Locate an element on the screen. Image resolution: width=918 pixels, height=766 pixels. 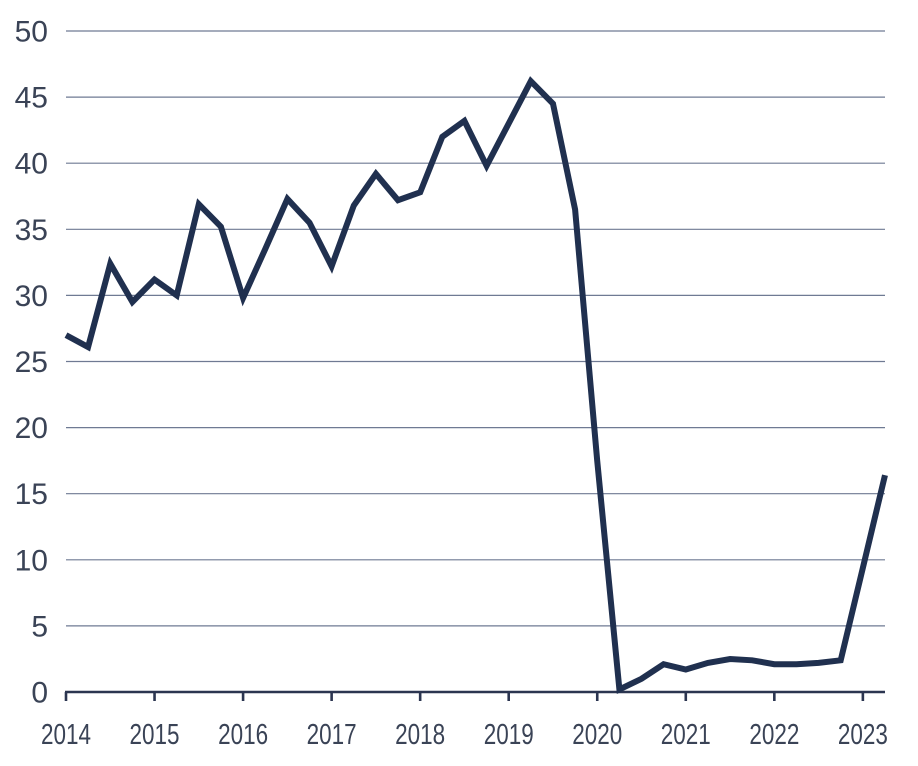
x-axis-tick-label: 2019 is located at coordinates (509, 735).